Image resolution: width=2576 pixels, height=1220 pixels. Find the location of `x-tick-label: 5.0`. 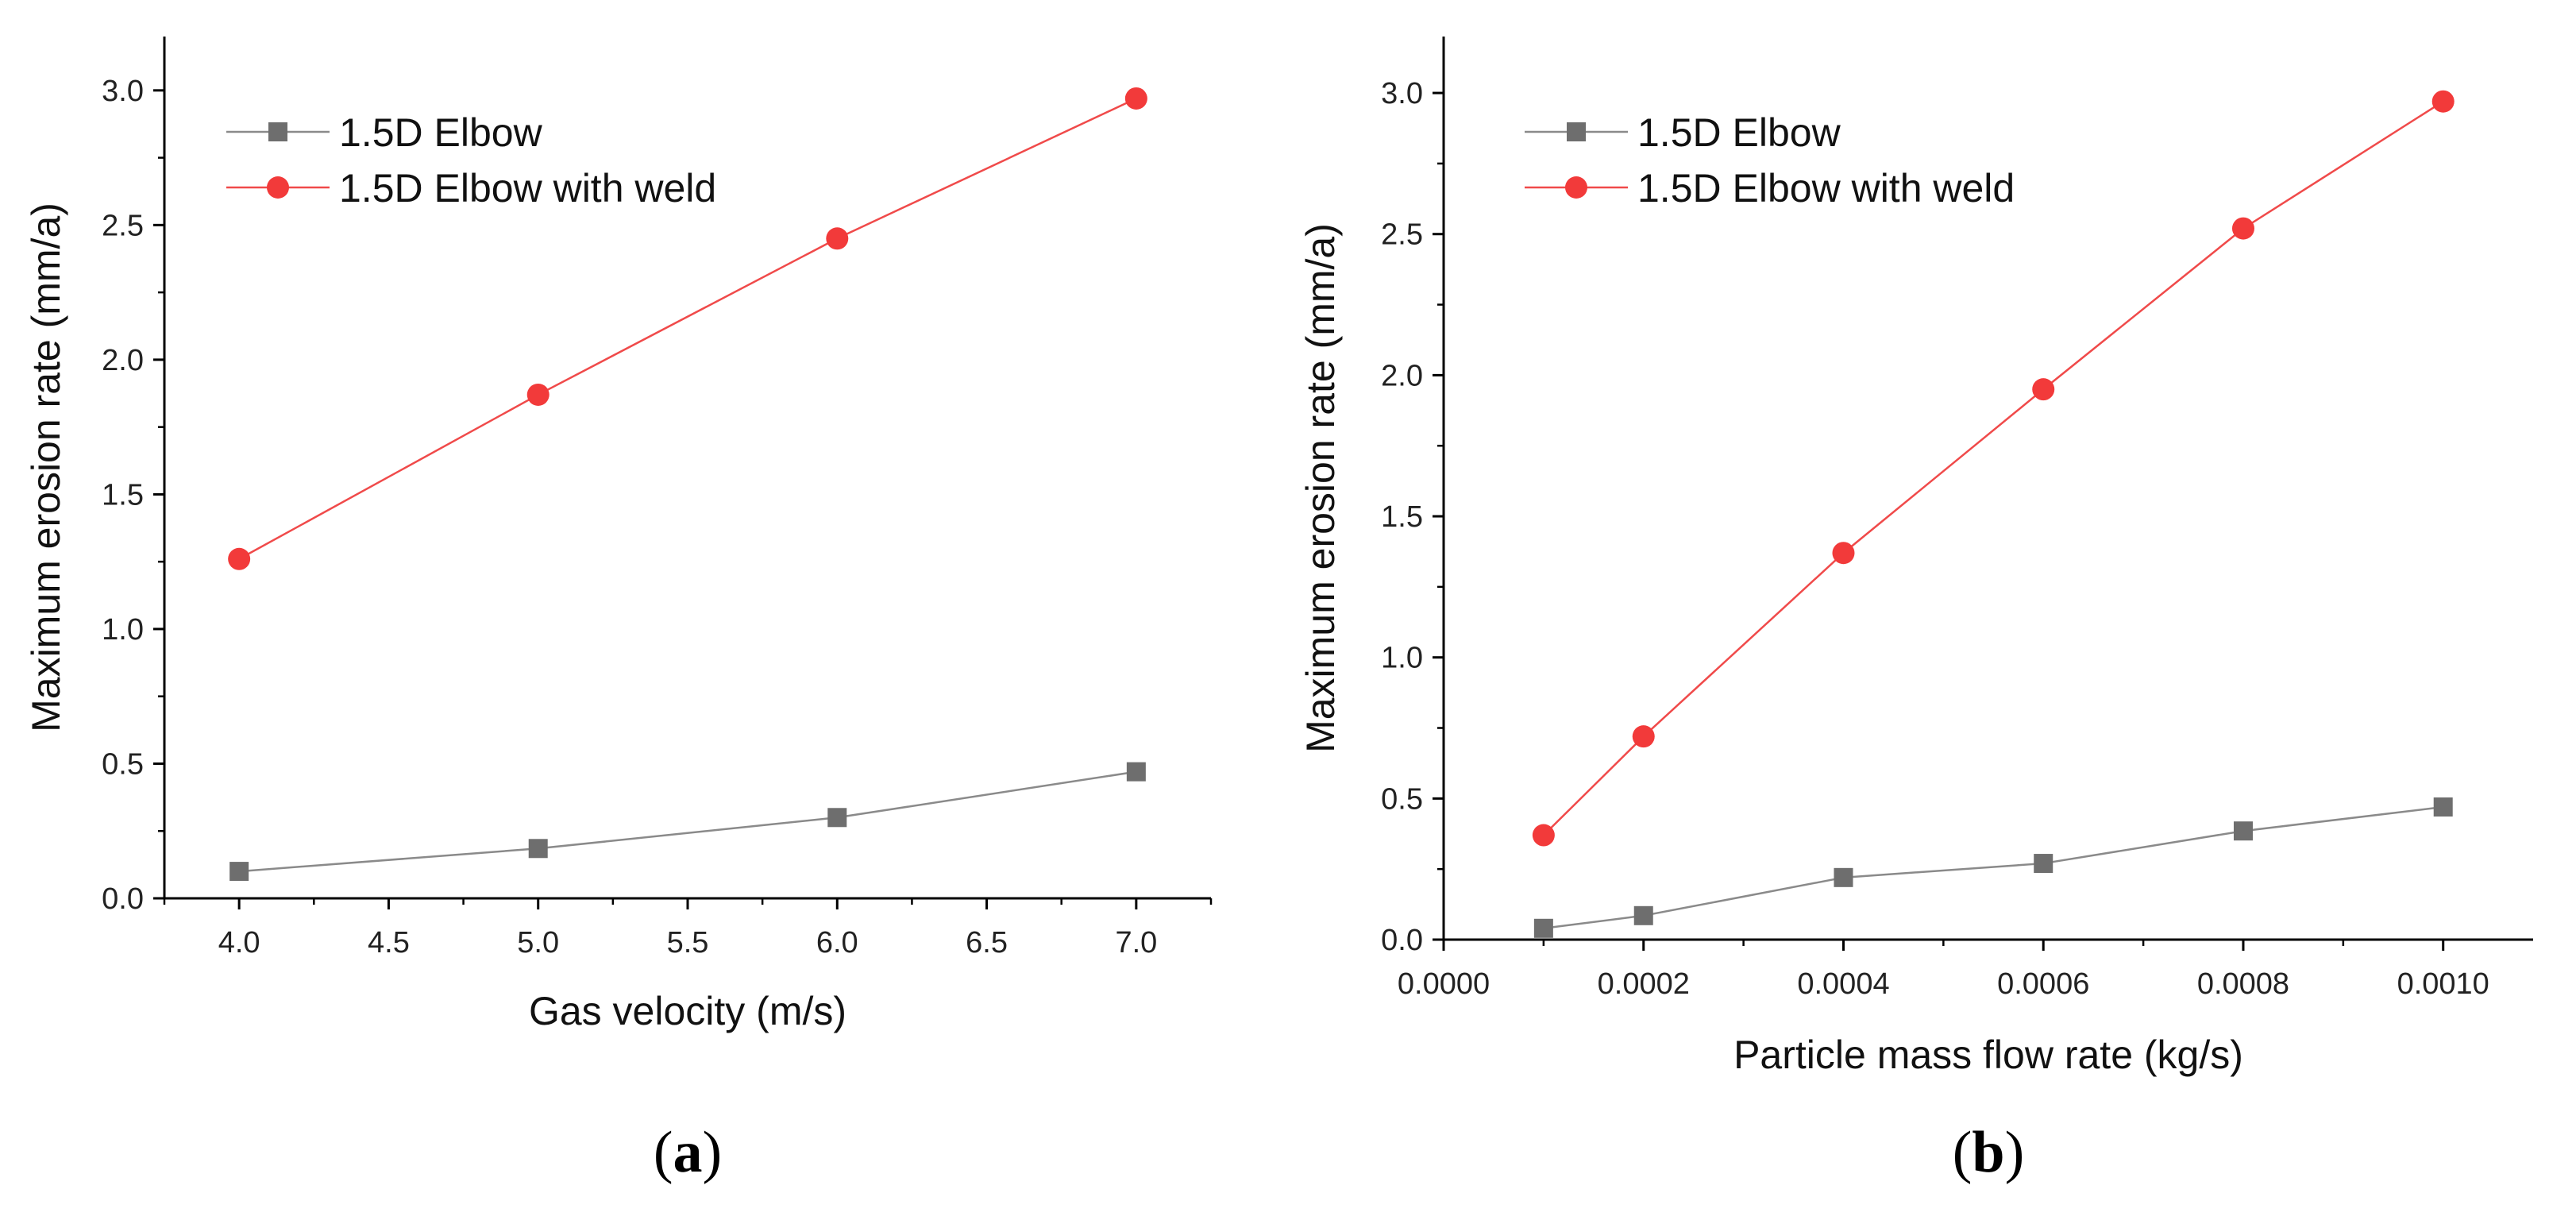

x-tick-label: 5.0 is located at coordinates (538, 943).